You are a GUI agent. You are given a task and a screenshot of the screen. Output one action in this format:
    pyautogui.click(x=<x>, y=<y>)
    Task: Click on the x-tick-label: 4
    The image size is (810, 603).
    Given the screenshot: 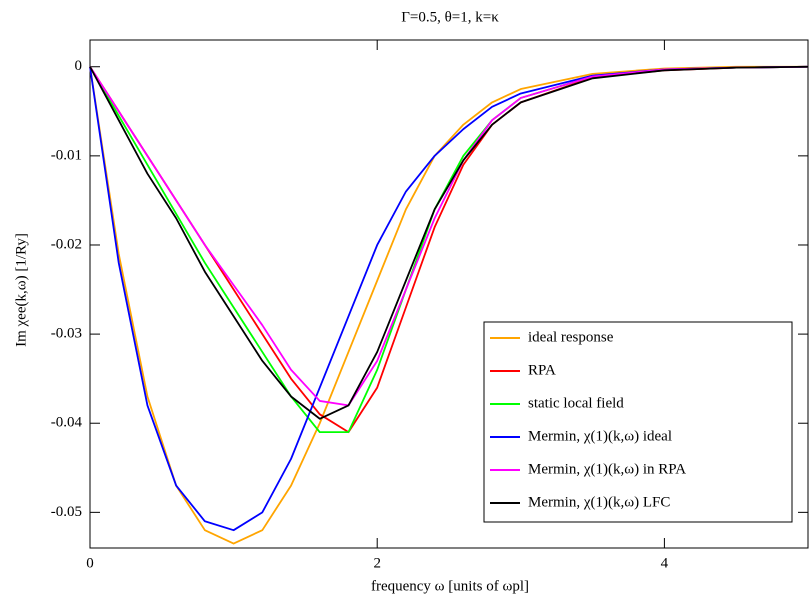 What is the action you would take?
    pyautogui.click(x=665, y=563)
    